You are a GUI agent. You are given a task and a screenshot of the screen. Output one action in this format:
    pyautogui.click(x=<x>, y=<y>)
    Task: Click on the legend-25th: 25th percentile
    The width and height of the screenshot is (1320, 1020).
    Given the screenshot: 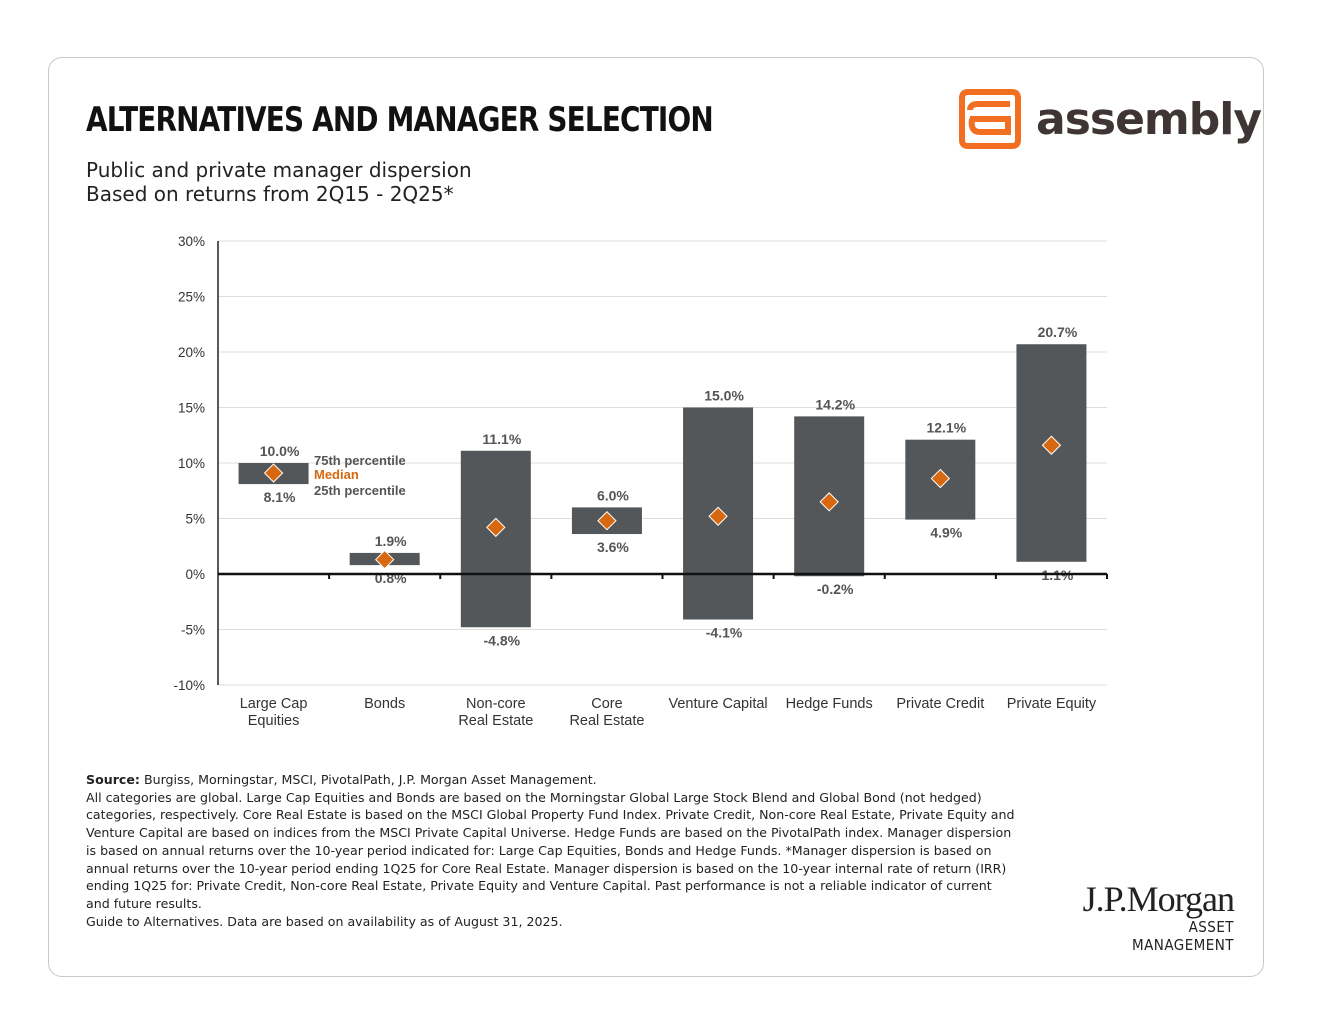 What is the action you would take?
    pyautogui.click(x=360, y=490)
    